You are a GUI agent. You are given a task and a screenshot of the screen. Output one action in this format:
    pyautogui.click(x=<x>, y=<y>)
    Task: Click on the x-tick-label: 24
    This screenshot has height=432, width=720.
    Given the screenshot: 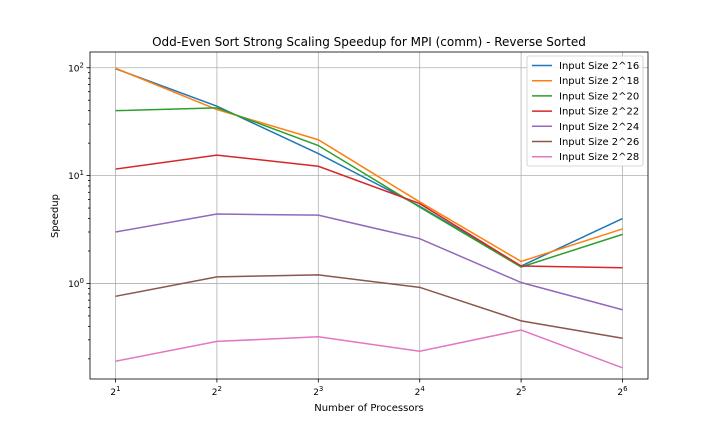 What is the action you would take?
    pyautogui.click(x=420, y=391)
    